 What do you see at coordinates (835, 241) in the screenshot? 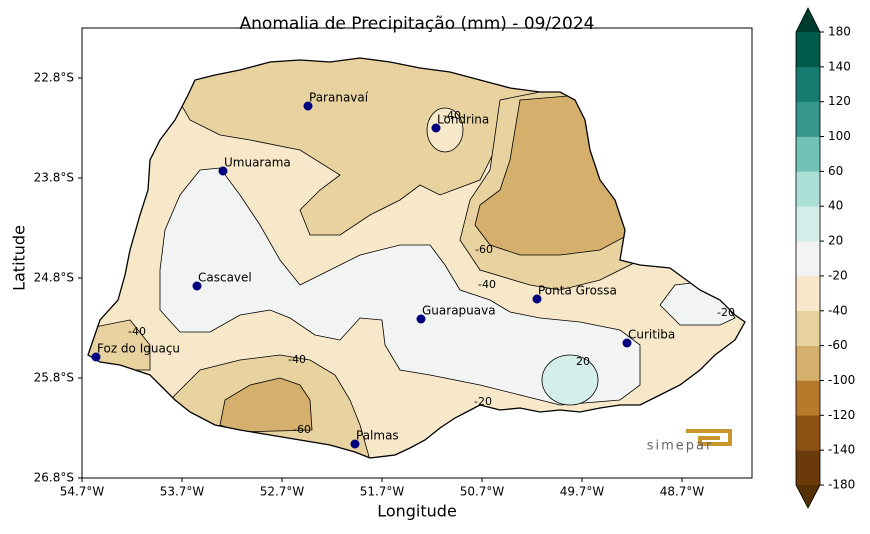
I see `colorbar-tick-label: 20` at bounding box center [835, 241].